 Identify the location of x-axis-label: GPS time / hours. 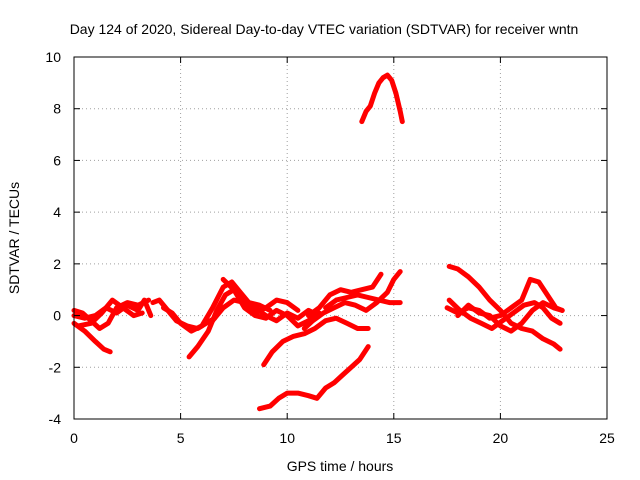
(340, 466).